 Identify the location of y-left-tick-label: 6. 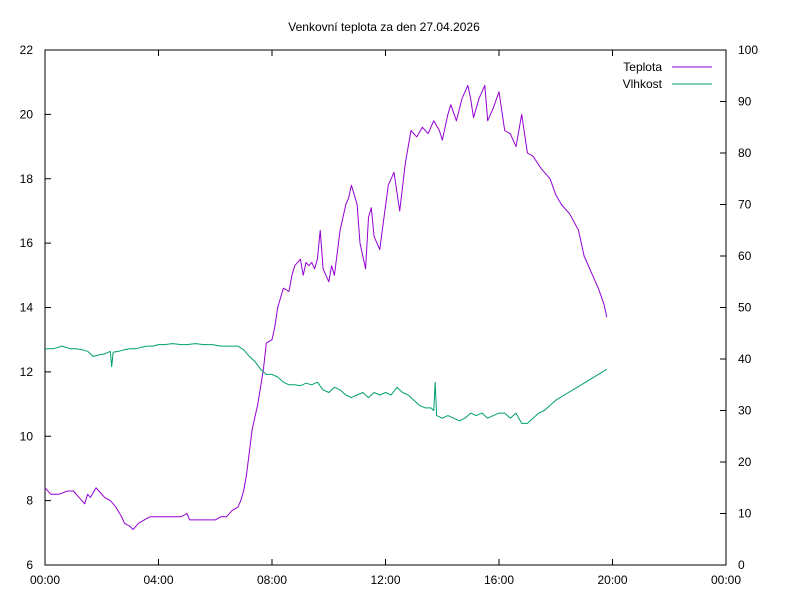
(29, 565).